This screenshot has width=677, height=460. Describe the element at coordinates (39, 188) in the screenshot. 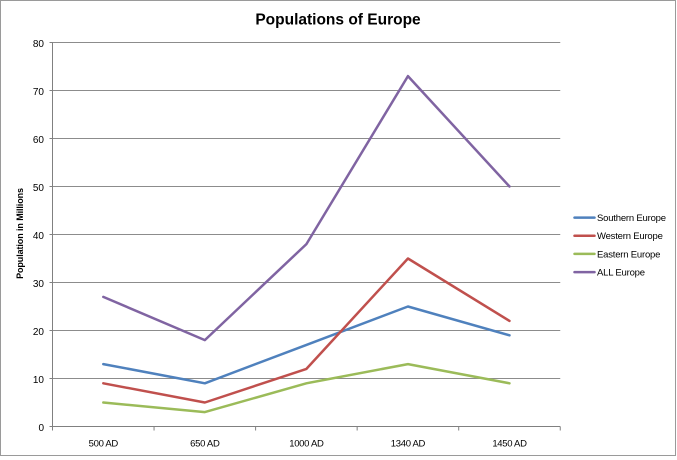

I see `svg-text: 50` at that location.